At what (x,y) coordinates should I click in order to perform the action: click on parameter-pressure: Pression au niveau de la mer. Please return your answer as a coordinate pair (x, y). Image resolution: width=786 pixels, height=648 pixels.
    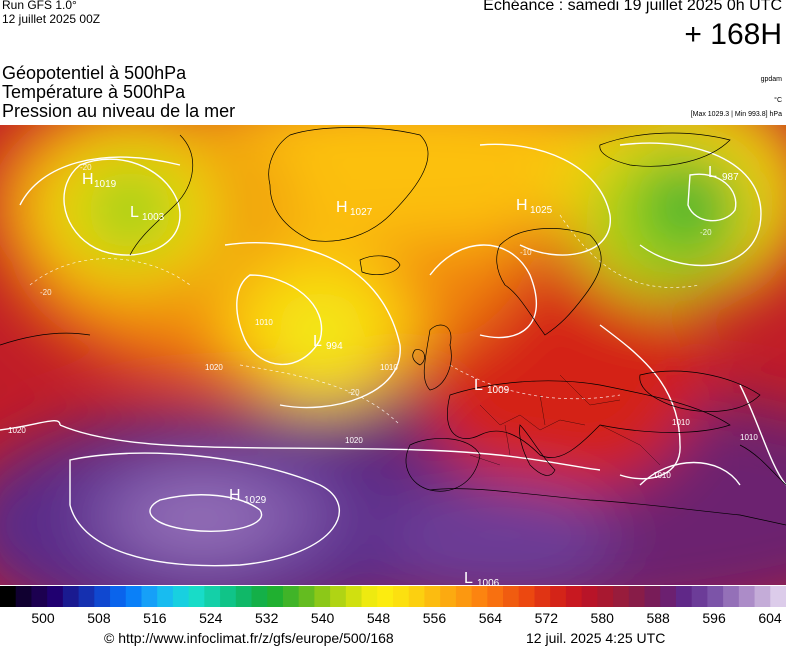
    Looking at the image, I should click on (119, 111).